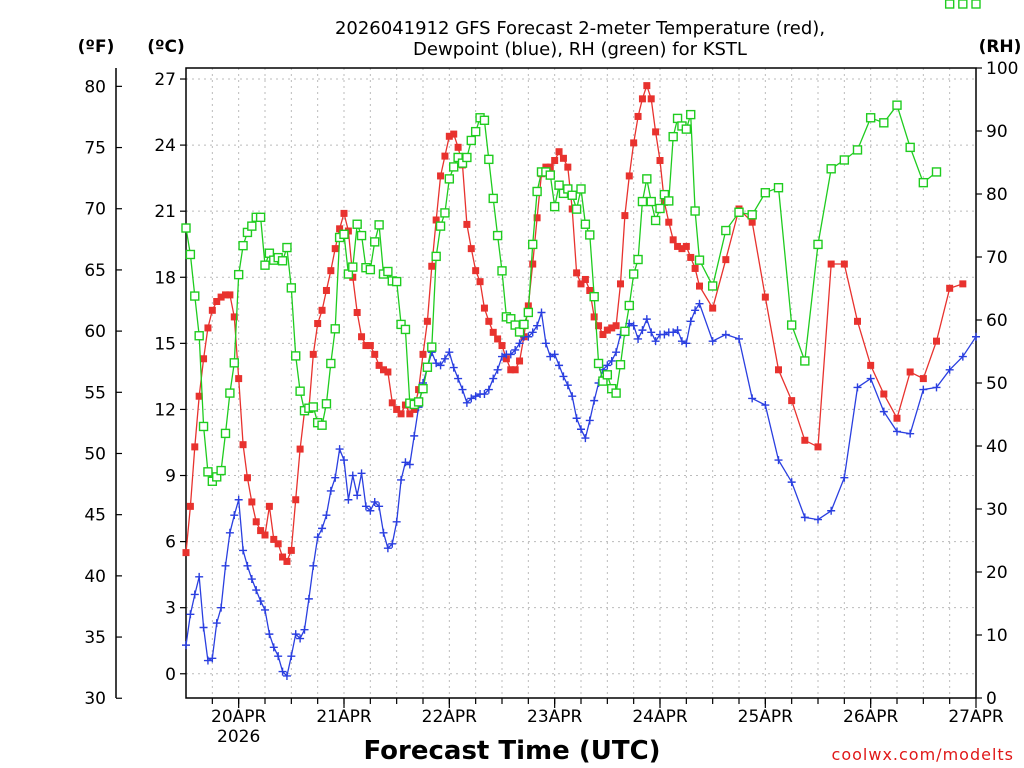 Image resolution: width=1024 pixels, height=768 pixels. Describe the element at coordinates (239, 717) in the screenshot. I see `x-tick-label: 20APR` at that location.